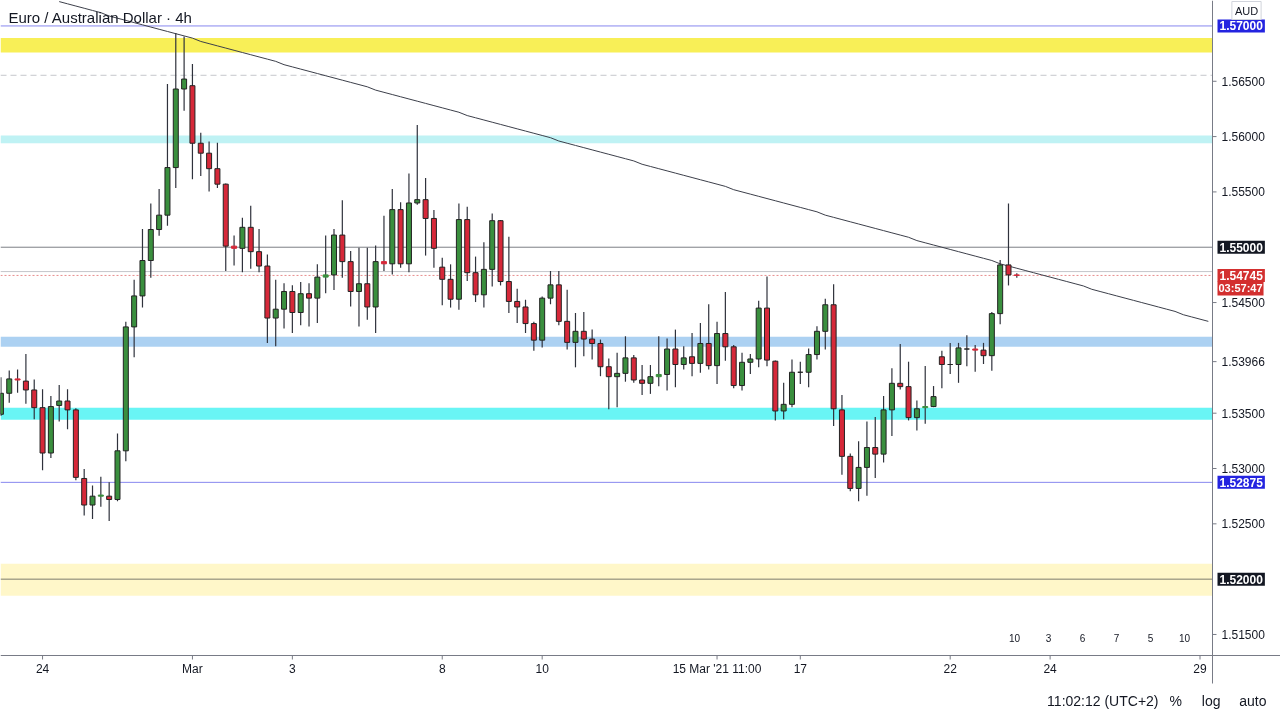 This screenshot has height=720, width=1280. What do you see at coordinates (717, 668) in the screenshot?
I see `x-tick-label: 15 Mar '21 11:00` at bounding box center [717, 668].